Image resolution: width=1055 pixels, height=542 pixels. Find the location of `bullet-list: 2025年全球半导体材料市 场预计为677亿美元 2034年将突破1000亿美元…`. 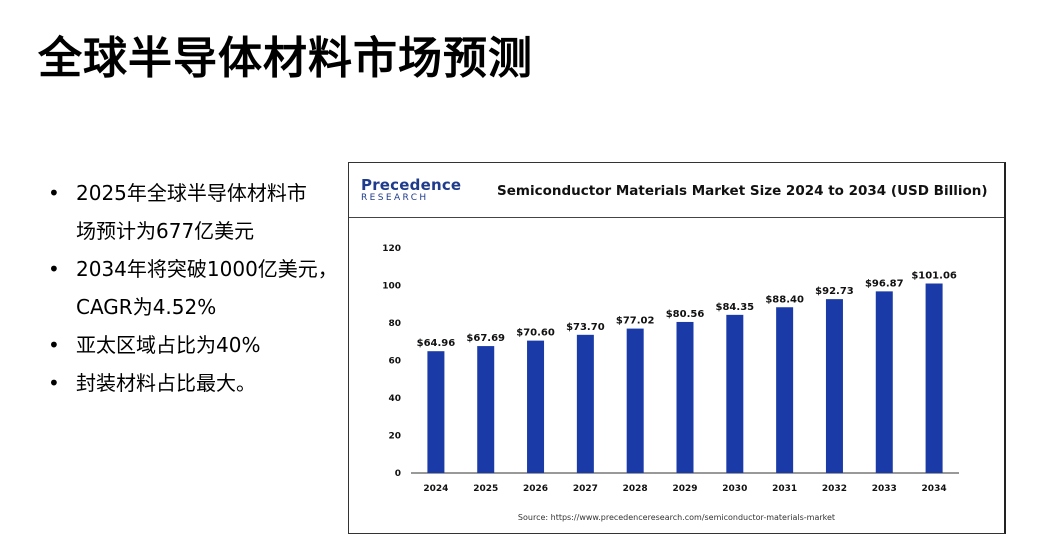

bullet-list: 2025年全球半导体材料市 场预计为677亿美元 2034年将突破1000亿美元… is located at coordinates (198, 288).